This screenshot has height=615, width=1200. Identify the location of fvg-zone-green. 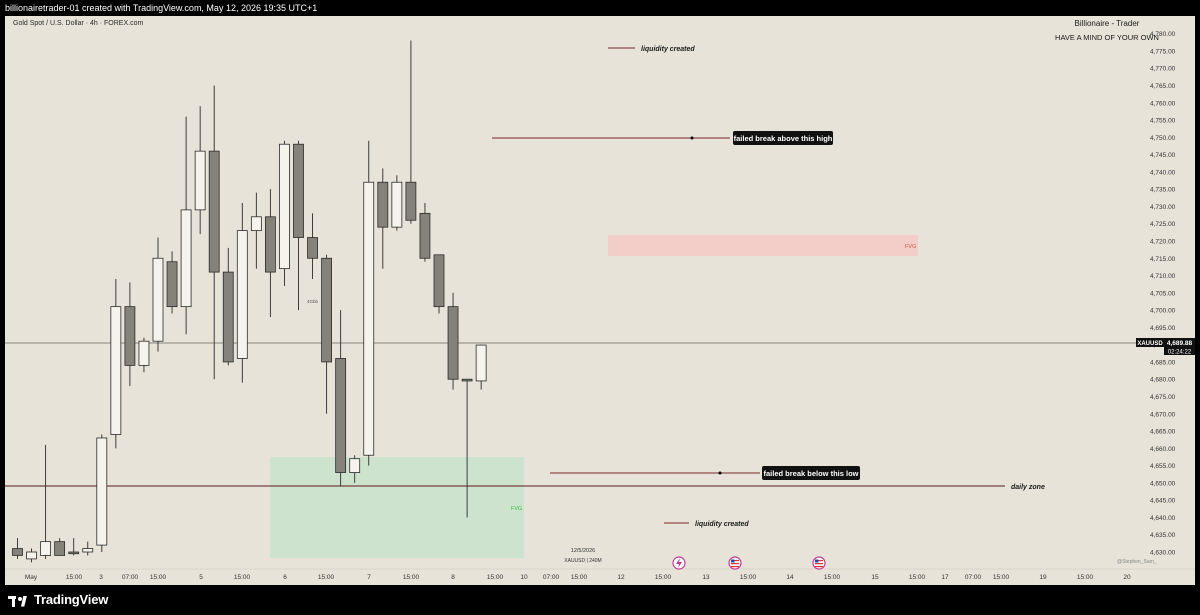
(397, 507).